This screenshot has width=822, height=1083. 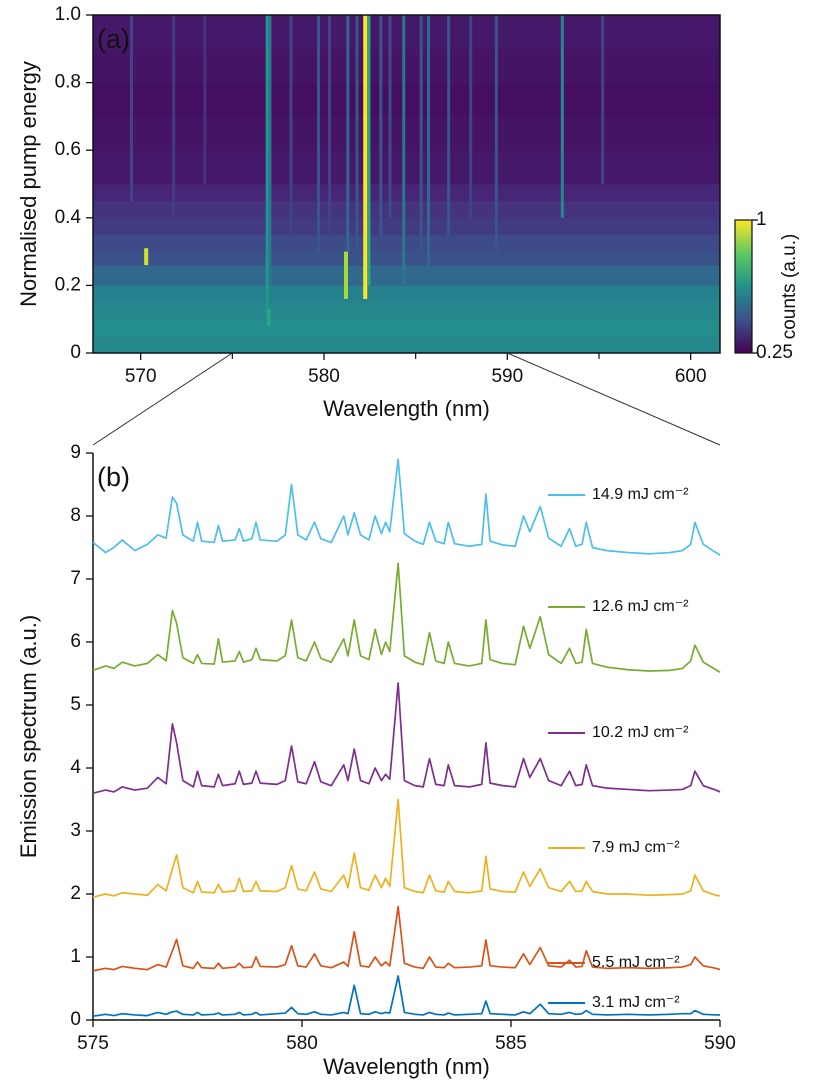 I want to click on x-tick-label: 600, so click(x=691, y=376).